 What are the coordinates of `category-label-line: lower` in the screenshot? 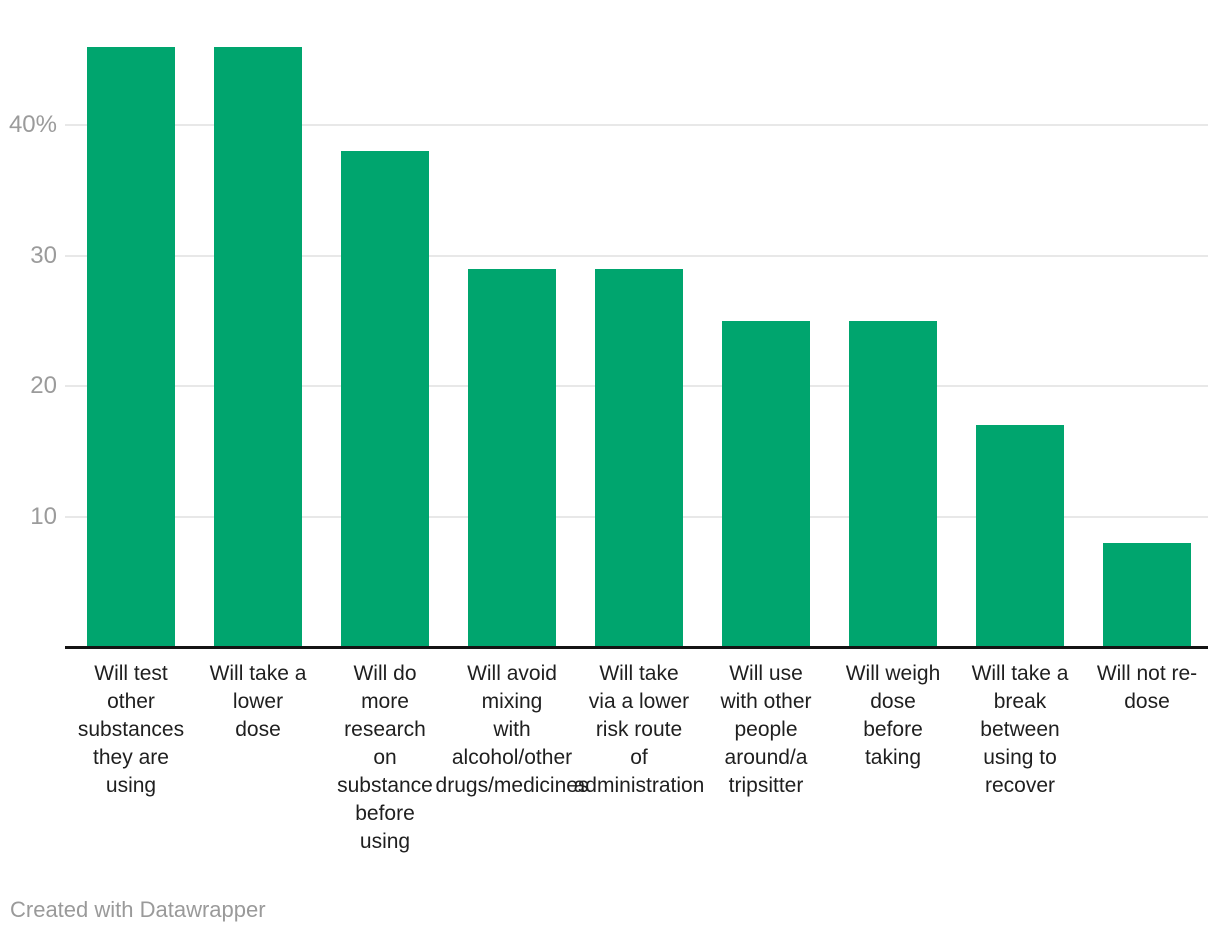 It's located at (258, 701).